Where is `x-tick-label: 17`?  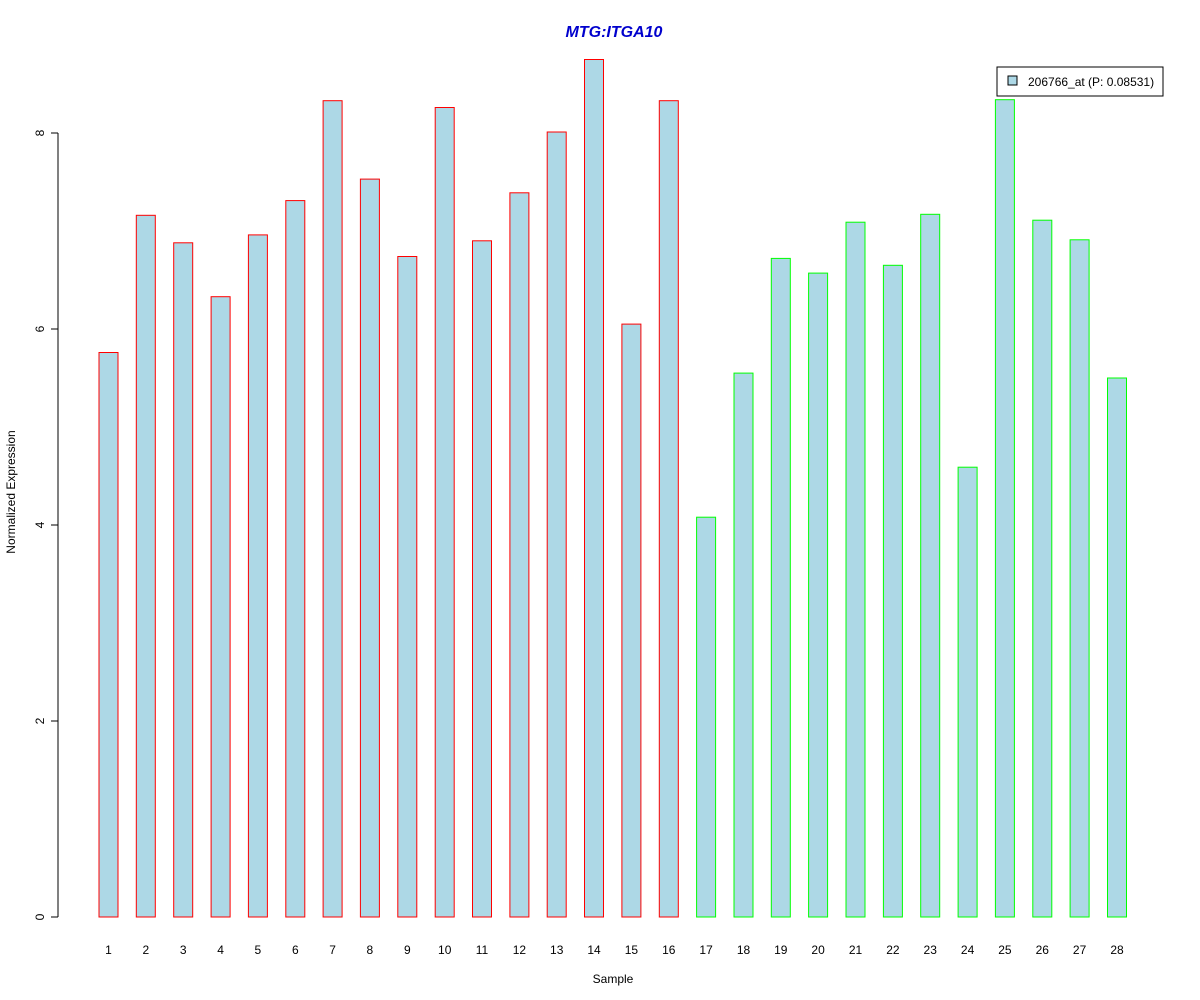
x-tick-label: 17 is located at coordinates (706, 950).